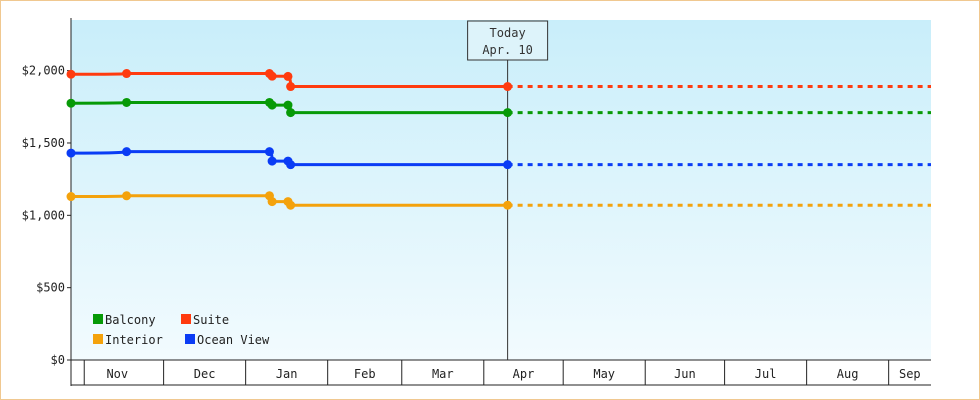 Image resolution: width=980 pixels, height=400 pixels. What do you see at coordinates (50, 288) in the screenshot?
I see `y-tick-label: $500` at bounding box center [50, 288].